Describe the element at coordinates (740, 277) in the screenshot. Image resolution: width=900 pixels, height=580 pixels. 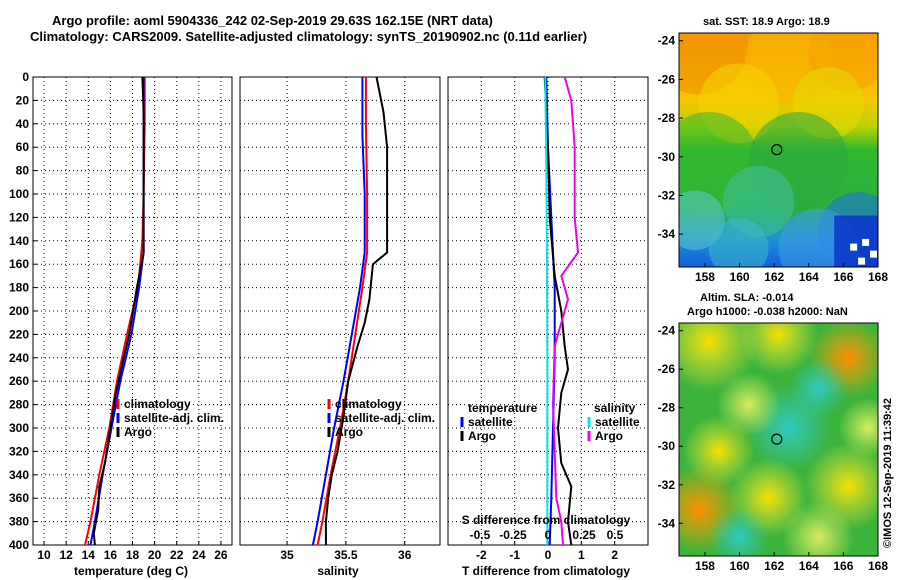
I see `sst-xtick-label: 160` at that location.